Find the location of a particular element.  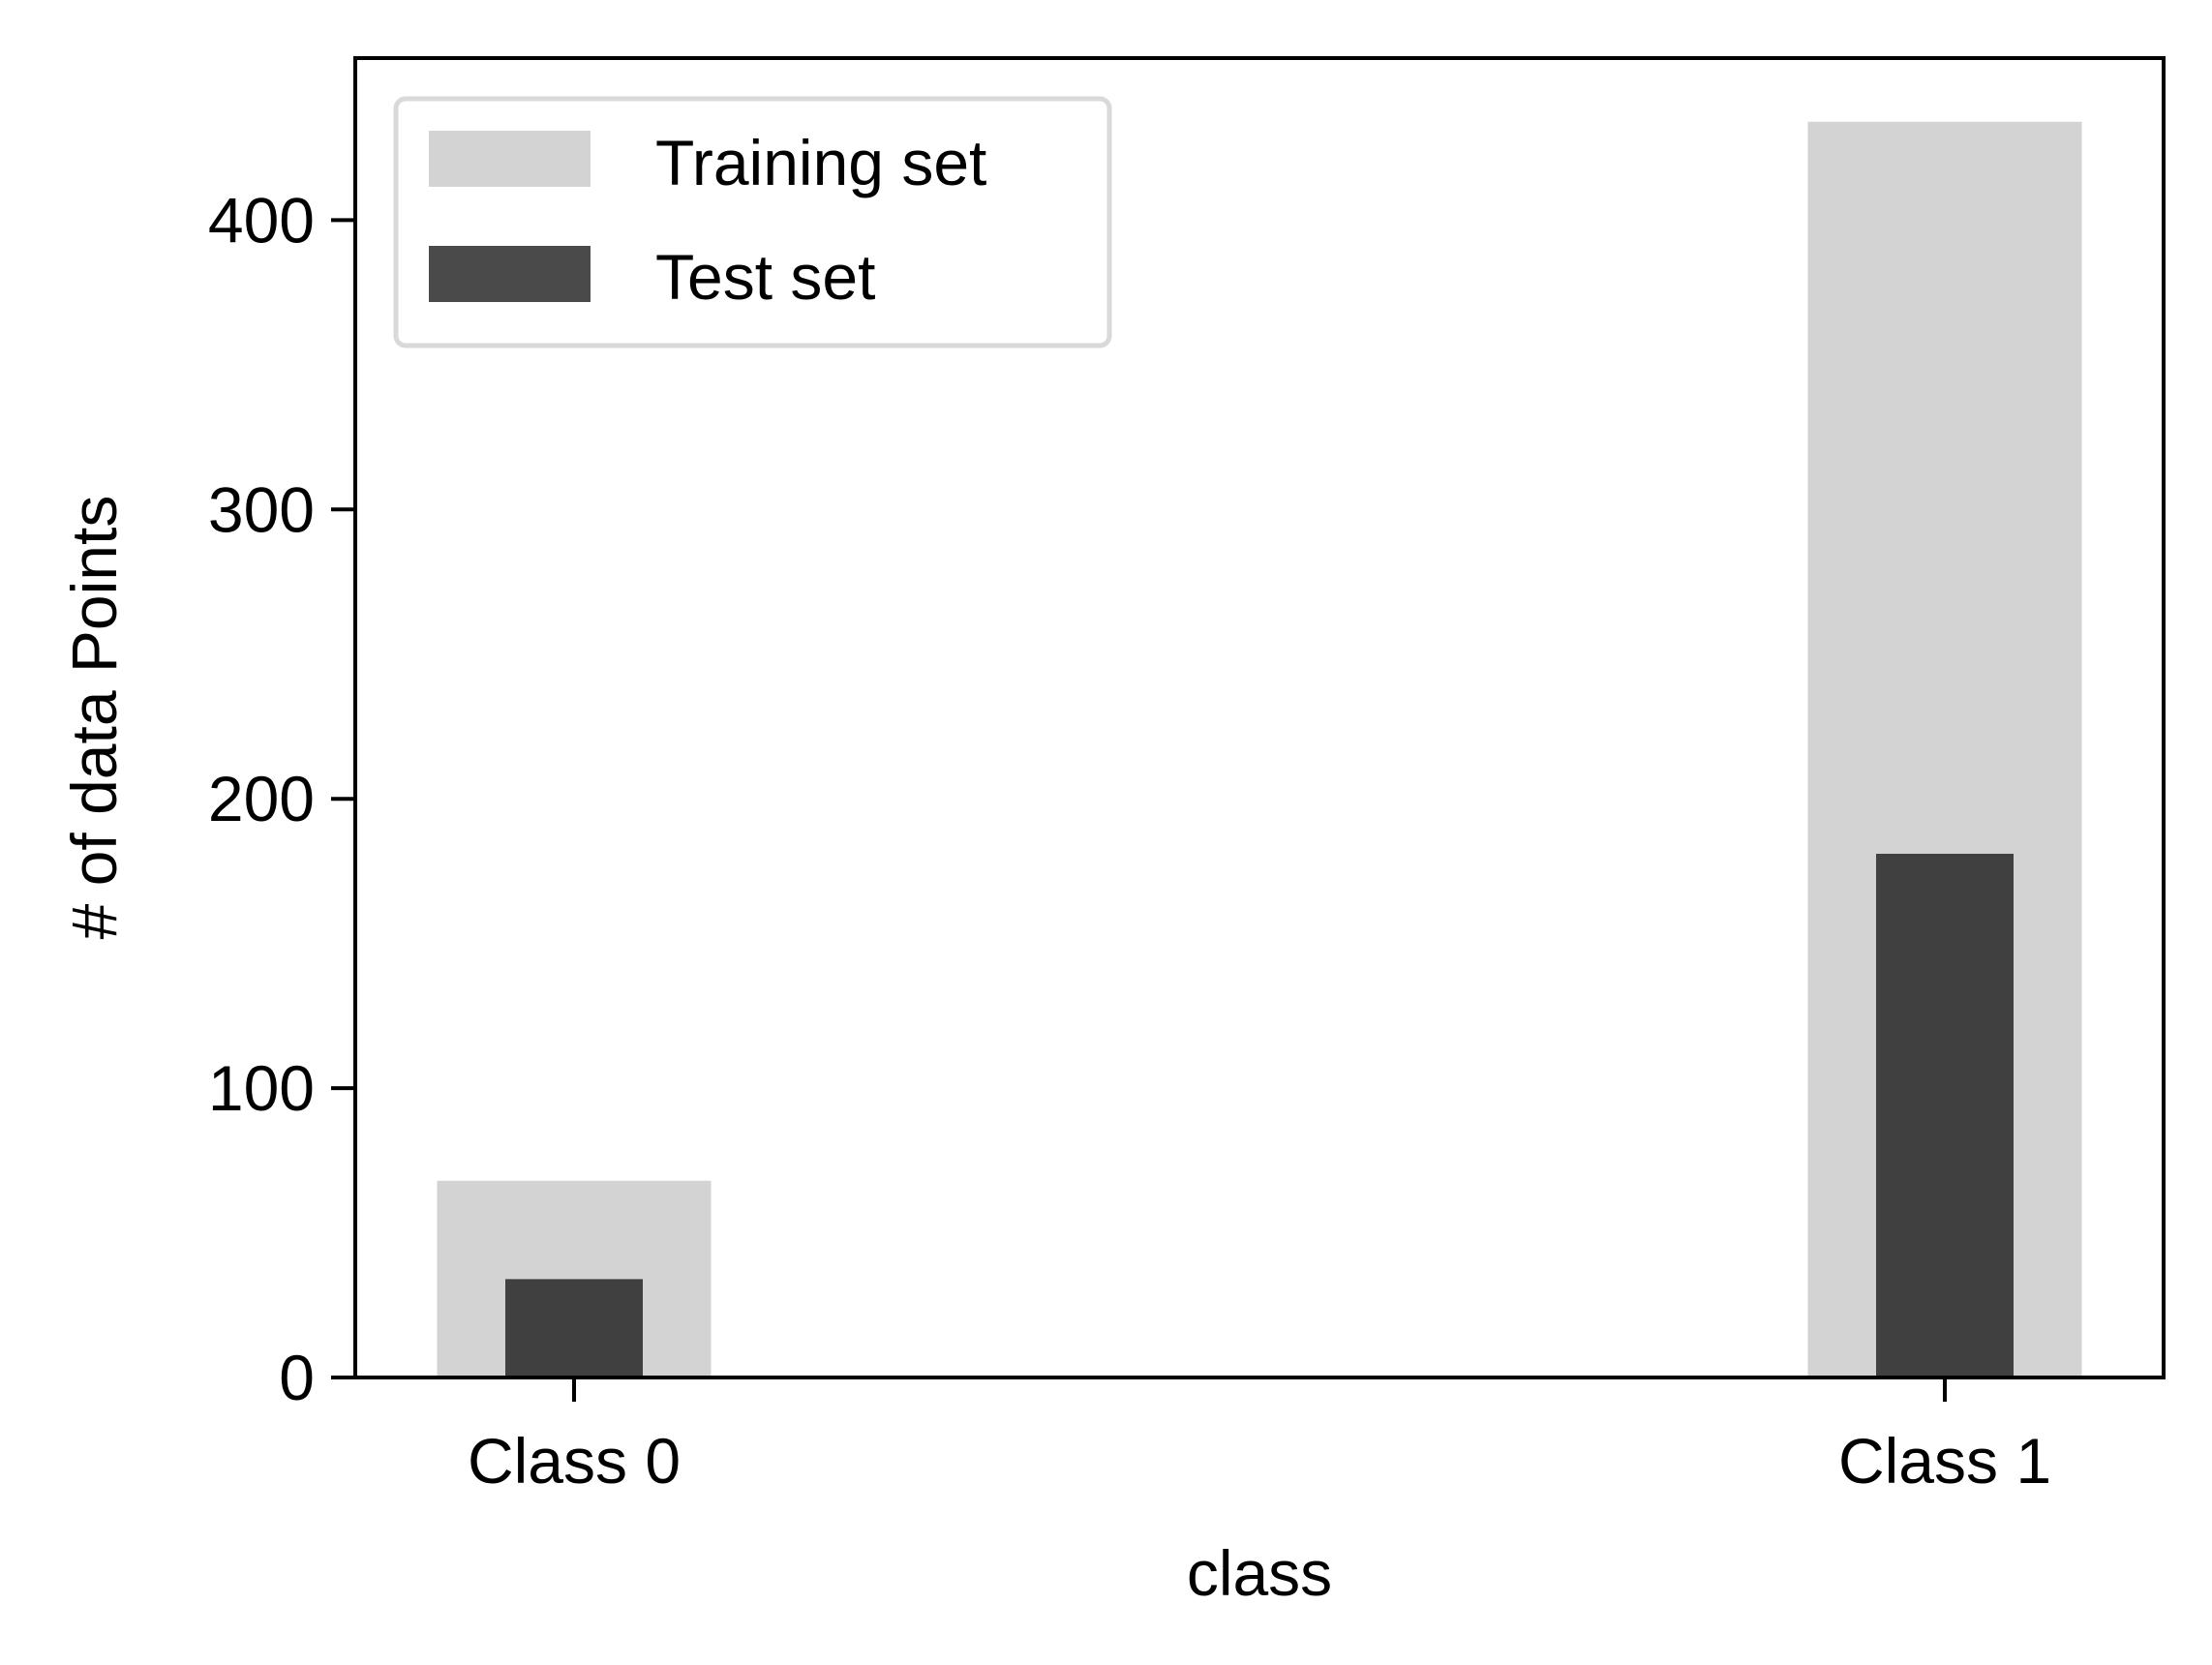

y-tick-label: 200 is located at coordinates (261, 798).